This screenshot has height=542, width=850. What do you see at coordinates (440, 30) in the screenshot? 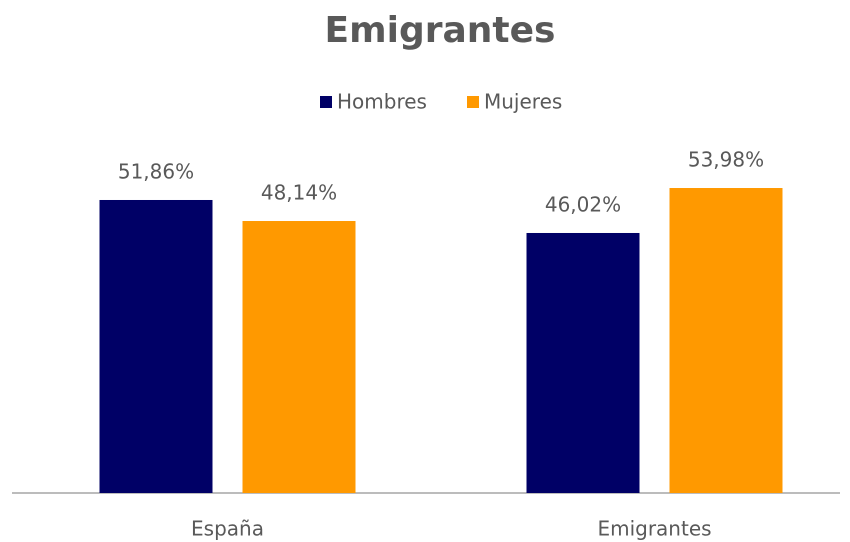
I see `chart-title: Emigrantes` at bounding box center [440, 30].